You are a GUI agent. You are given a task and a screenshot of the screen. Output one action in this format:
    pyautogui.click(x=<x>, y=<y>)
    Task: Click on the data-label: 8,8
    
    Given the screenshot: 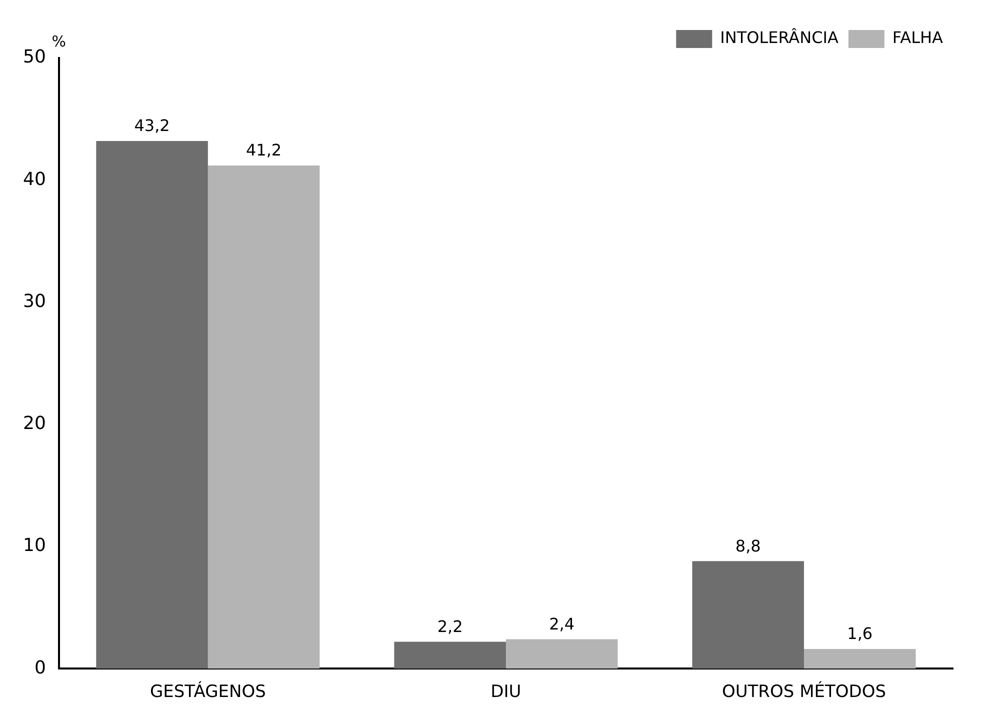 What is the action you would take?
    pyautogui.click(x=748, y=546)
    